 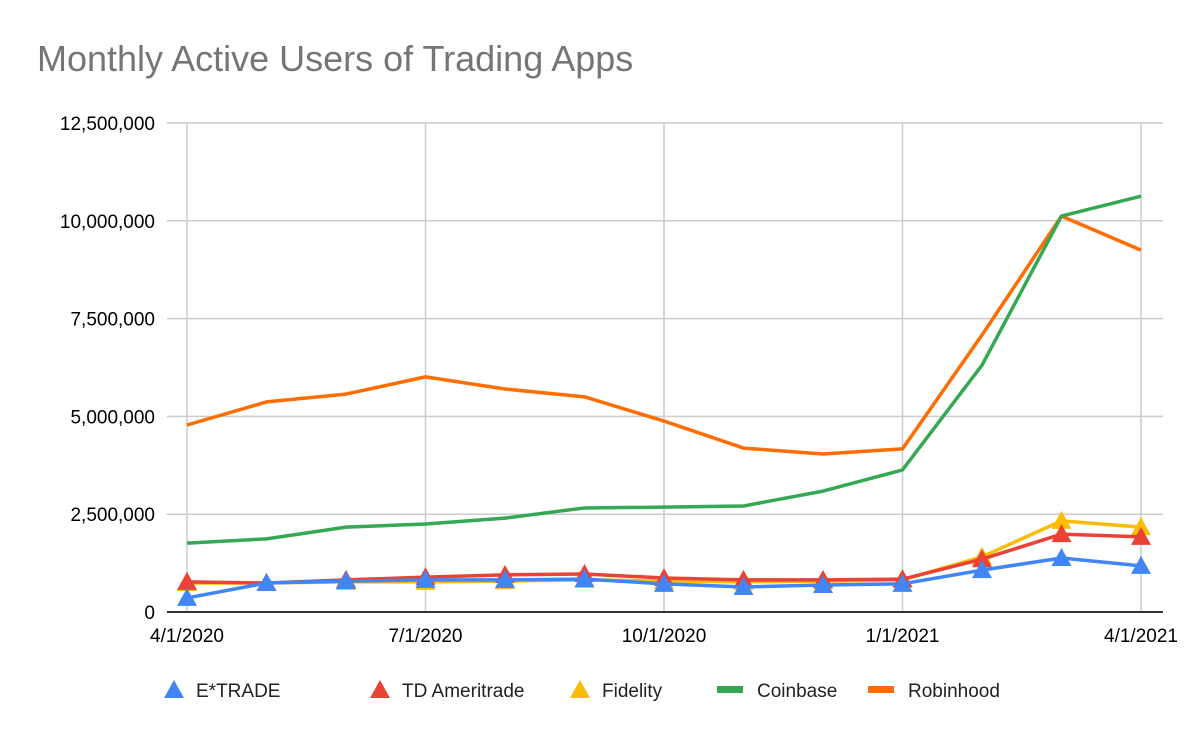 What do you see at coordinates (112, 320) in the screenshot?
I see `y-tick-label: 7,500,000` at bounding box center [112, 320].